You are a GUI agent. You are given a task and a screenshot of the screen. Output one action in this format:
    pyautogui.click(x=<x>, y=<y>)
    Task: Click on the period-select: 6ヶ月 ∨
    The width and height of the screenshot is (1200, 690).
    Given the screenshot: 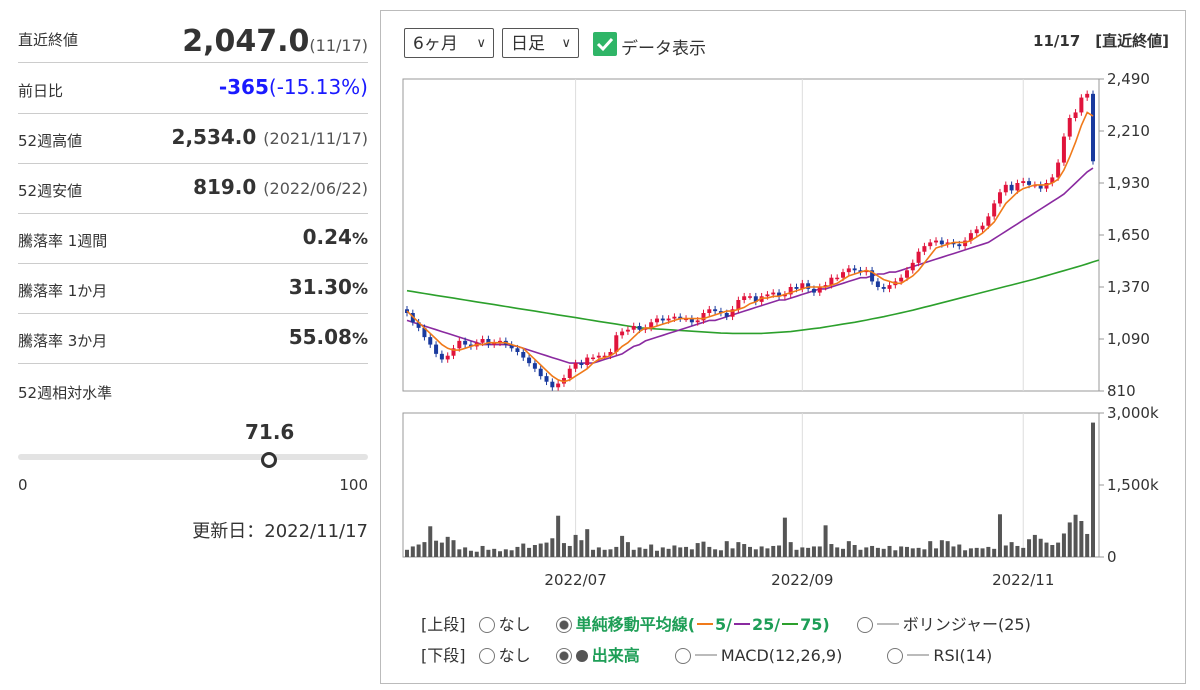 What is the action you would take?
    pyautogui.click(x=449, y=43)
    